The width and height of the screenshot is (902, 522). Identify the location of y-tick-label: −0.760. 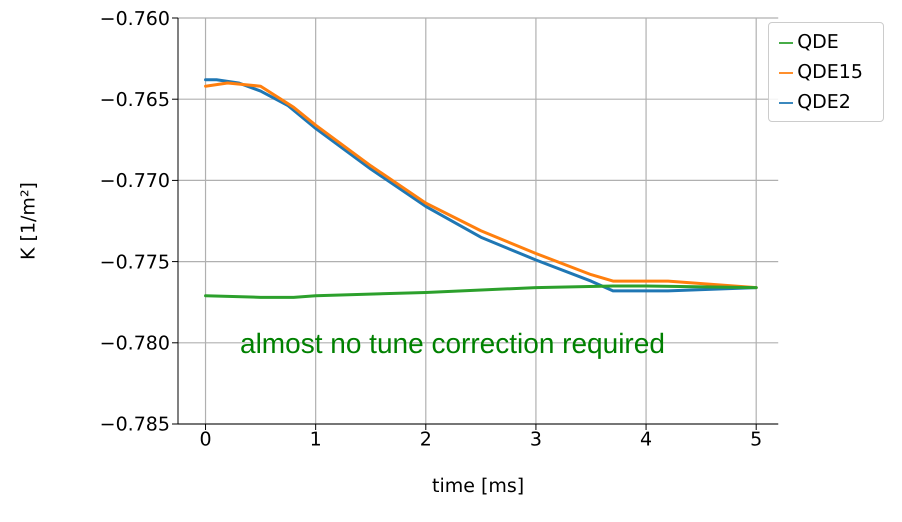
(135, 19).